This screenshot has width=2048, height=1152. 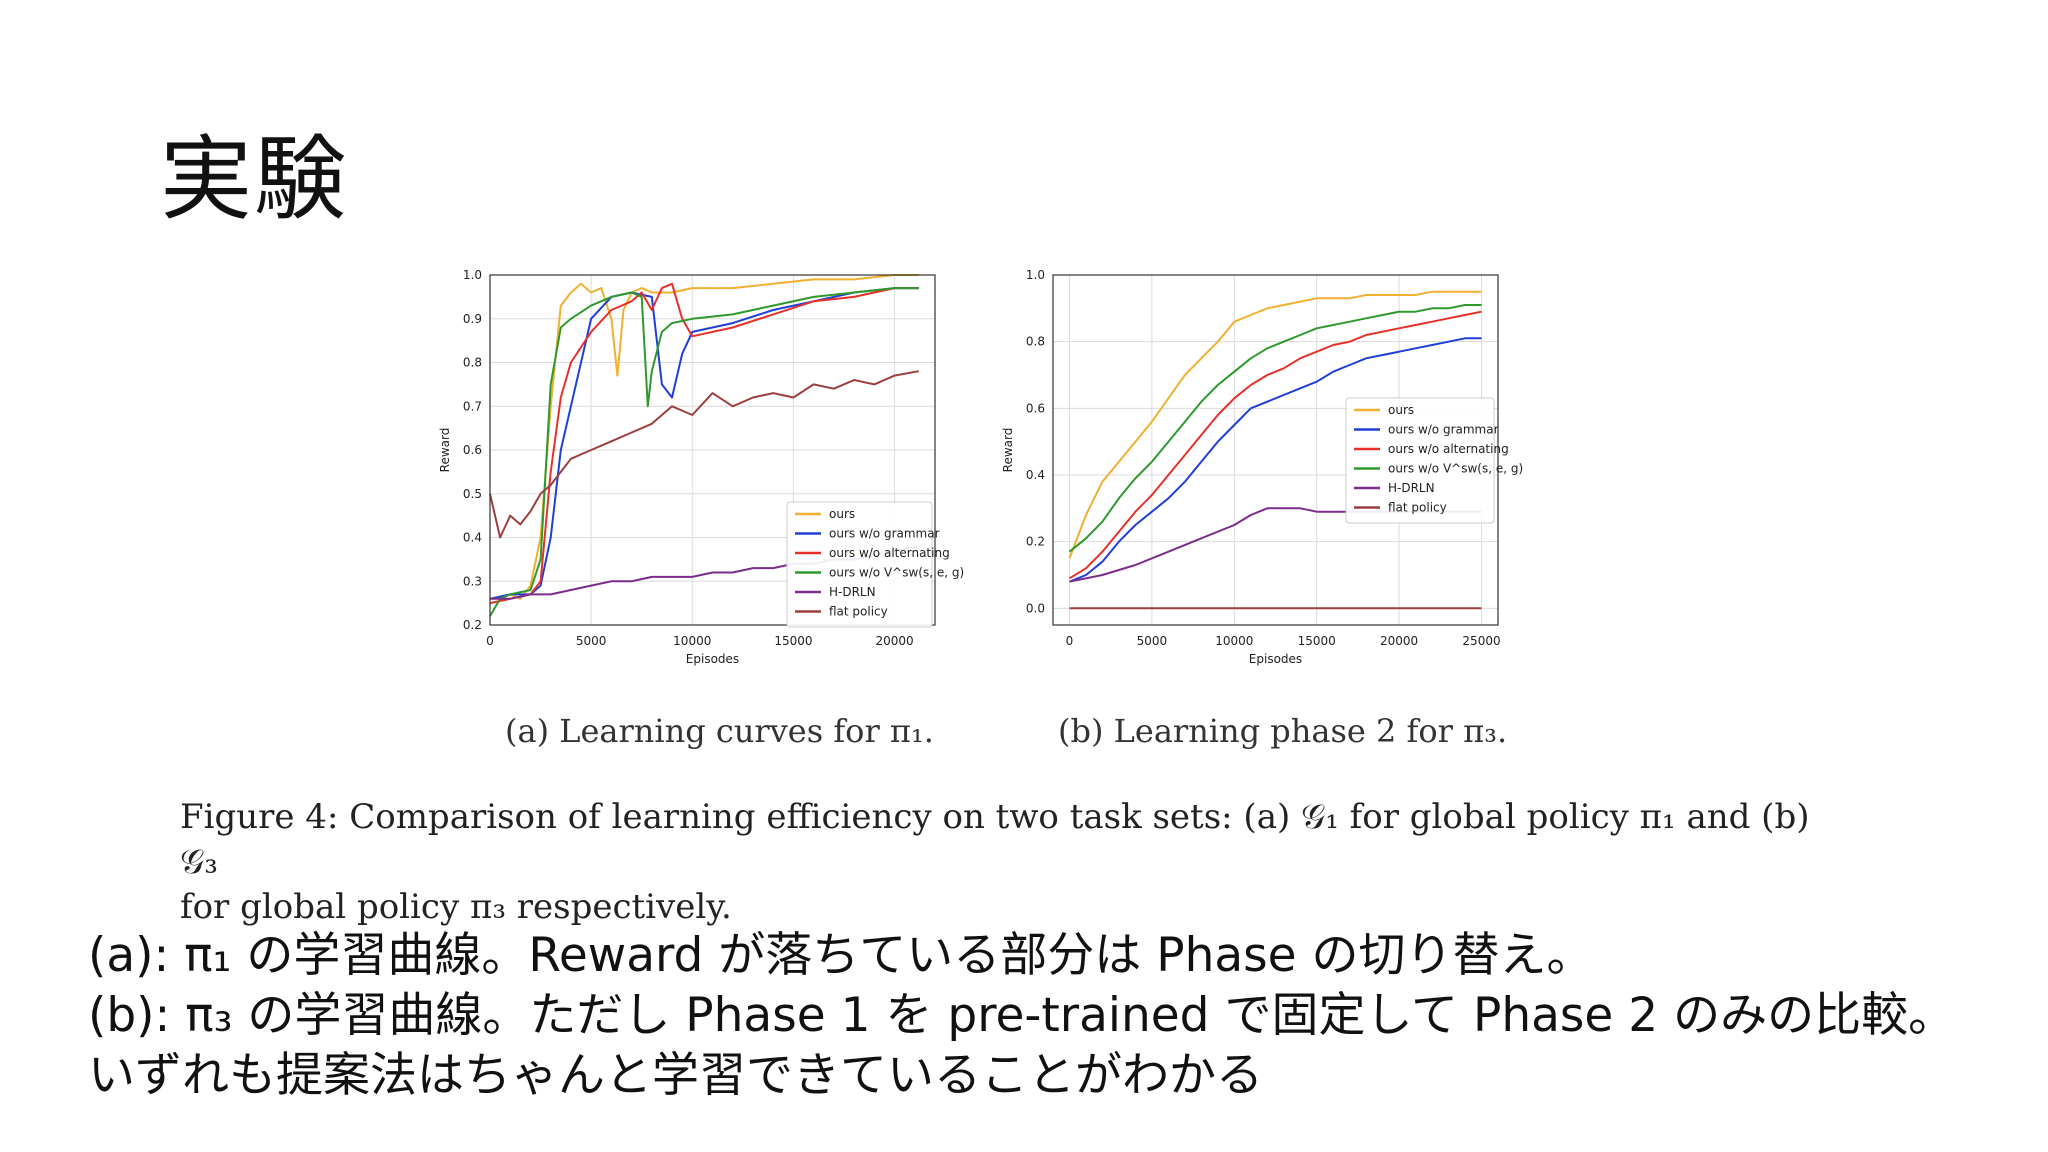 I want to click on chart-0-legend-label: H-DRLN, so click(x=852, y=592).